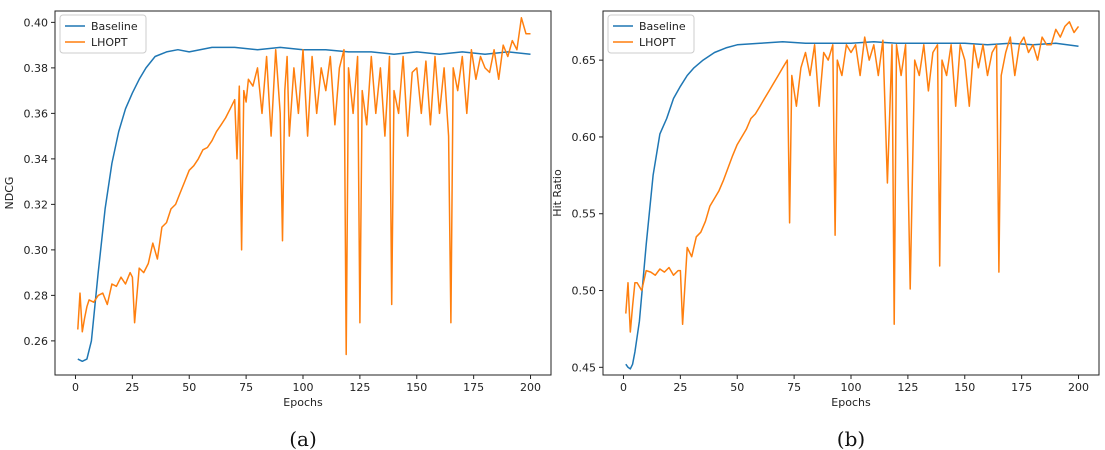 Image resolution: width=1105 pixels, height=450 pixels. Describe the element at coordinates (36, 22) in the screenshot. I see `y-tick-label: 0.40` at that location.